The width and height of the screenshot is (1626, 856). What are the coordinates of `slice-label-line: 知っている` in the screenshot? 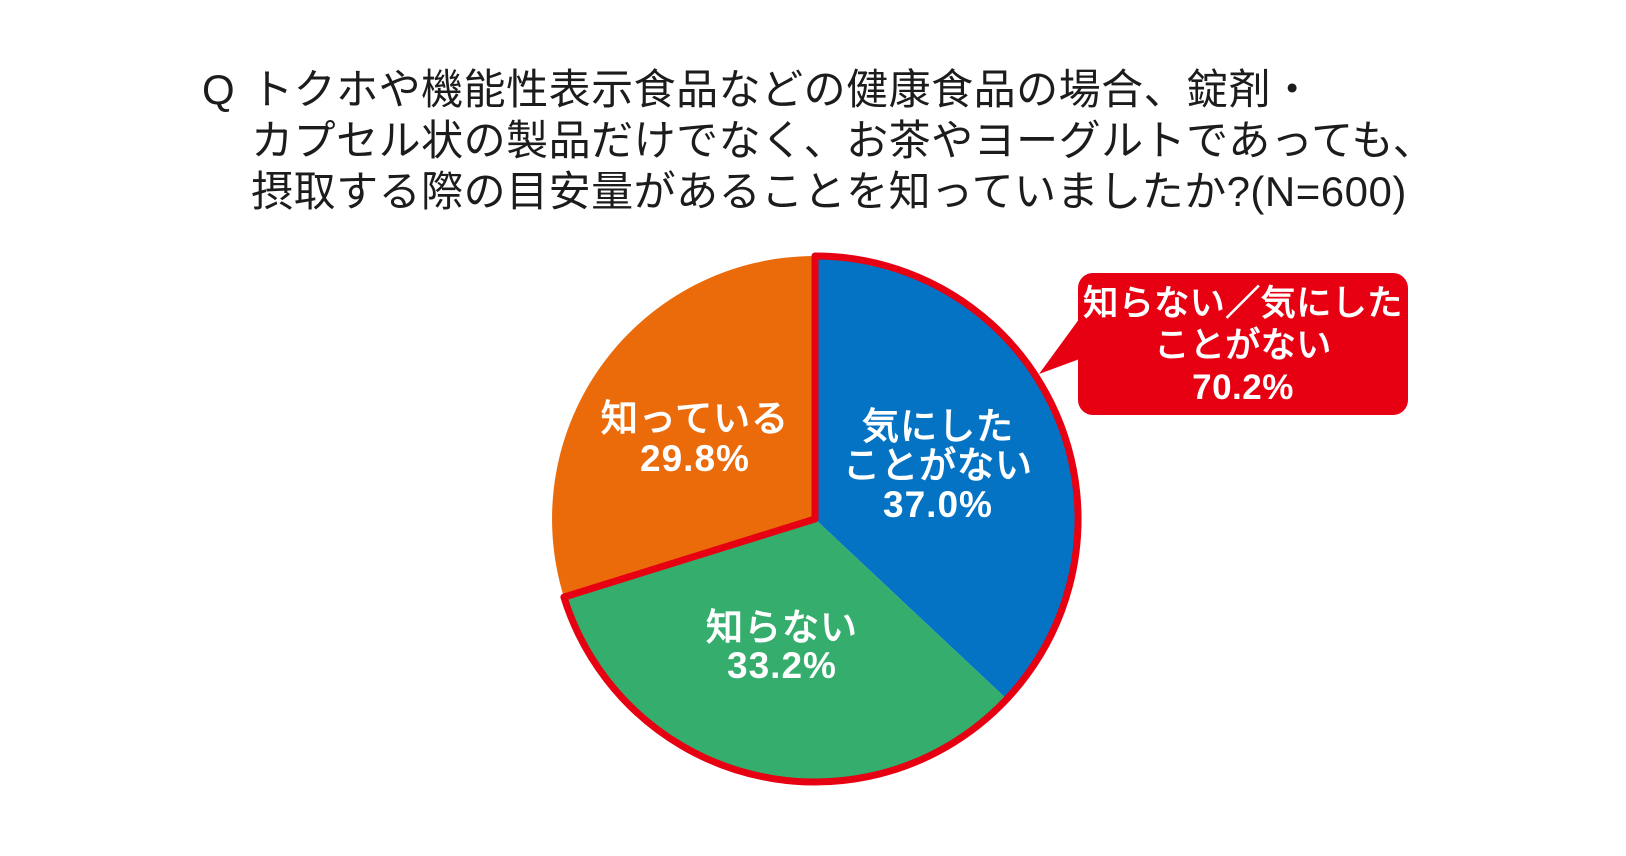 It's located at (695, 418).